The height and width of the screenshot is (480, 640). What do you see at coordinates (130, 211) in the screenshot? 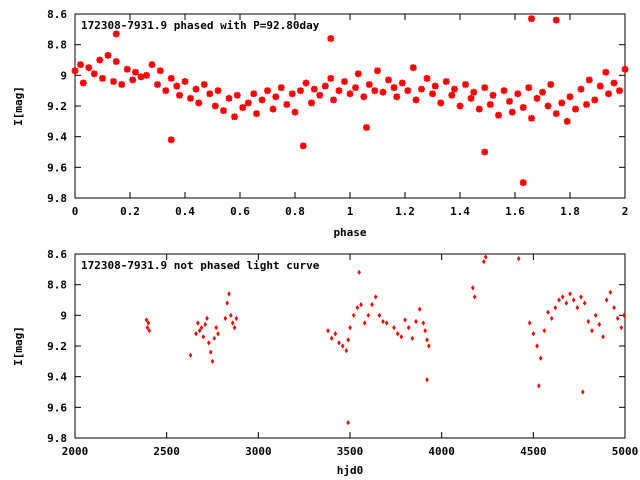
I see `phased-x-tick-label: 0.2` at bounding box center [130, 211].